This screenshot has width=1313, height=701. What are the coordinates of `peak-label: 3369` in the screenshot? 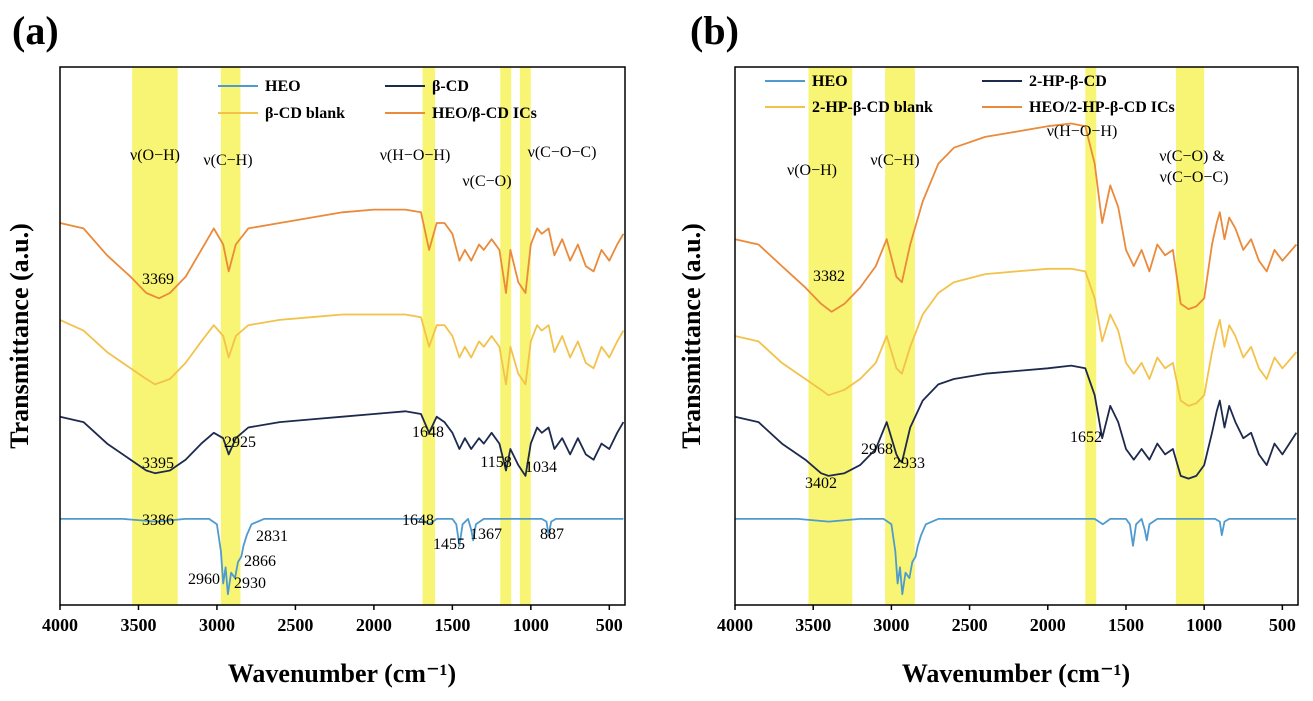 It's located at (158, 279).